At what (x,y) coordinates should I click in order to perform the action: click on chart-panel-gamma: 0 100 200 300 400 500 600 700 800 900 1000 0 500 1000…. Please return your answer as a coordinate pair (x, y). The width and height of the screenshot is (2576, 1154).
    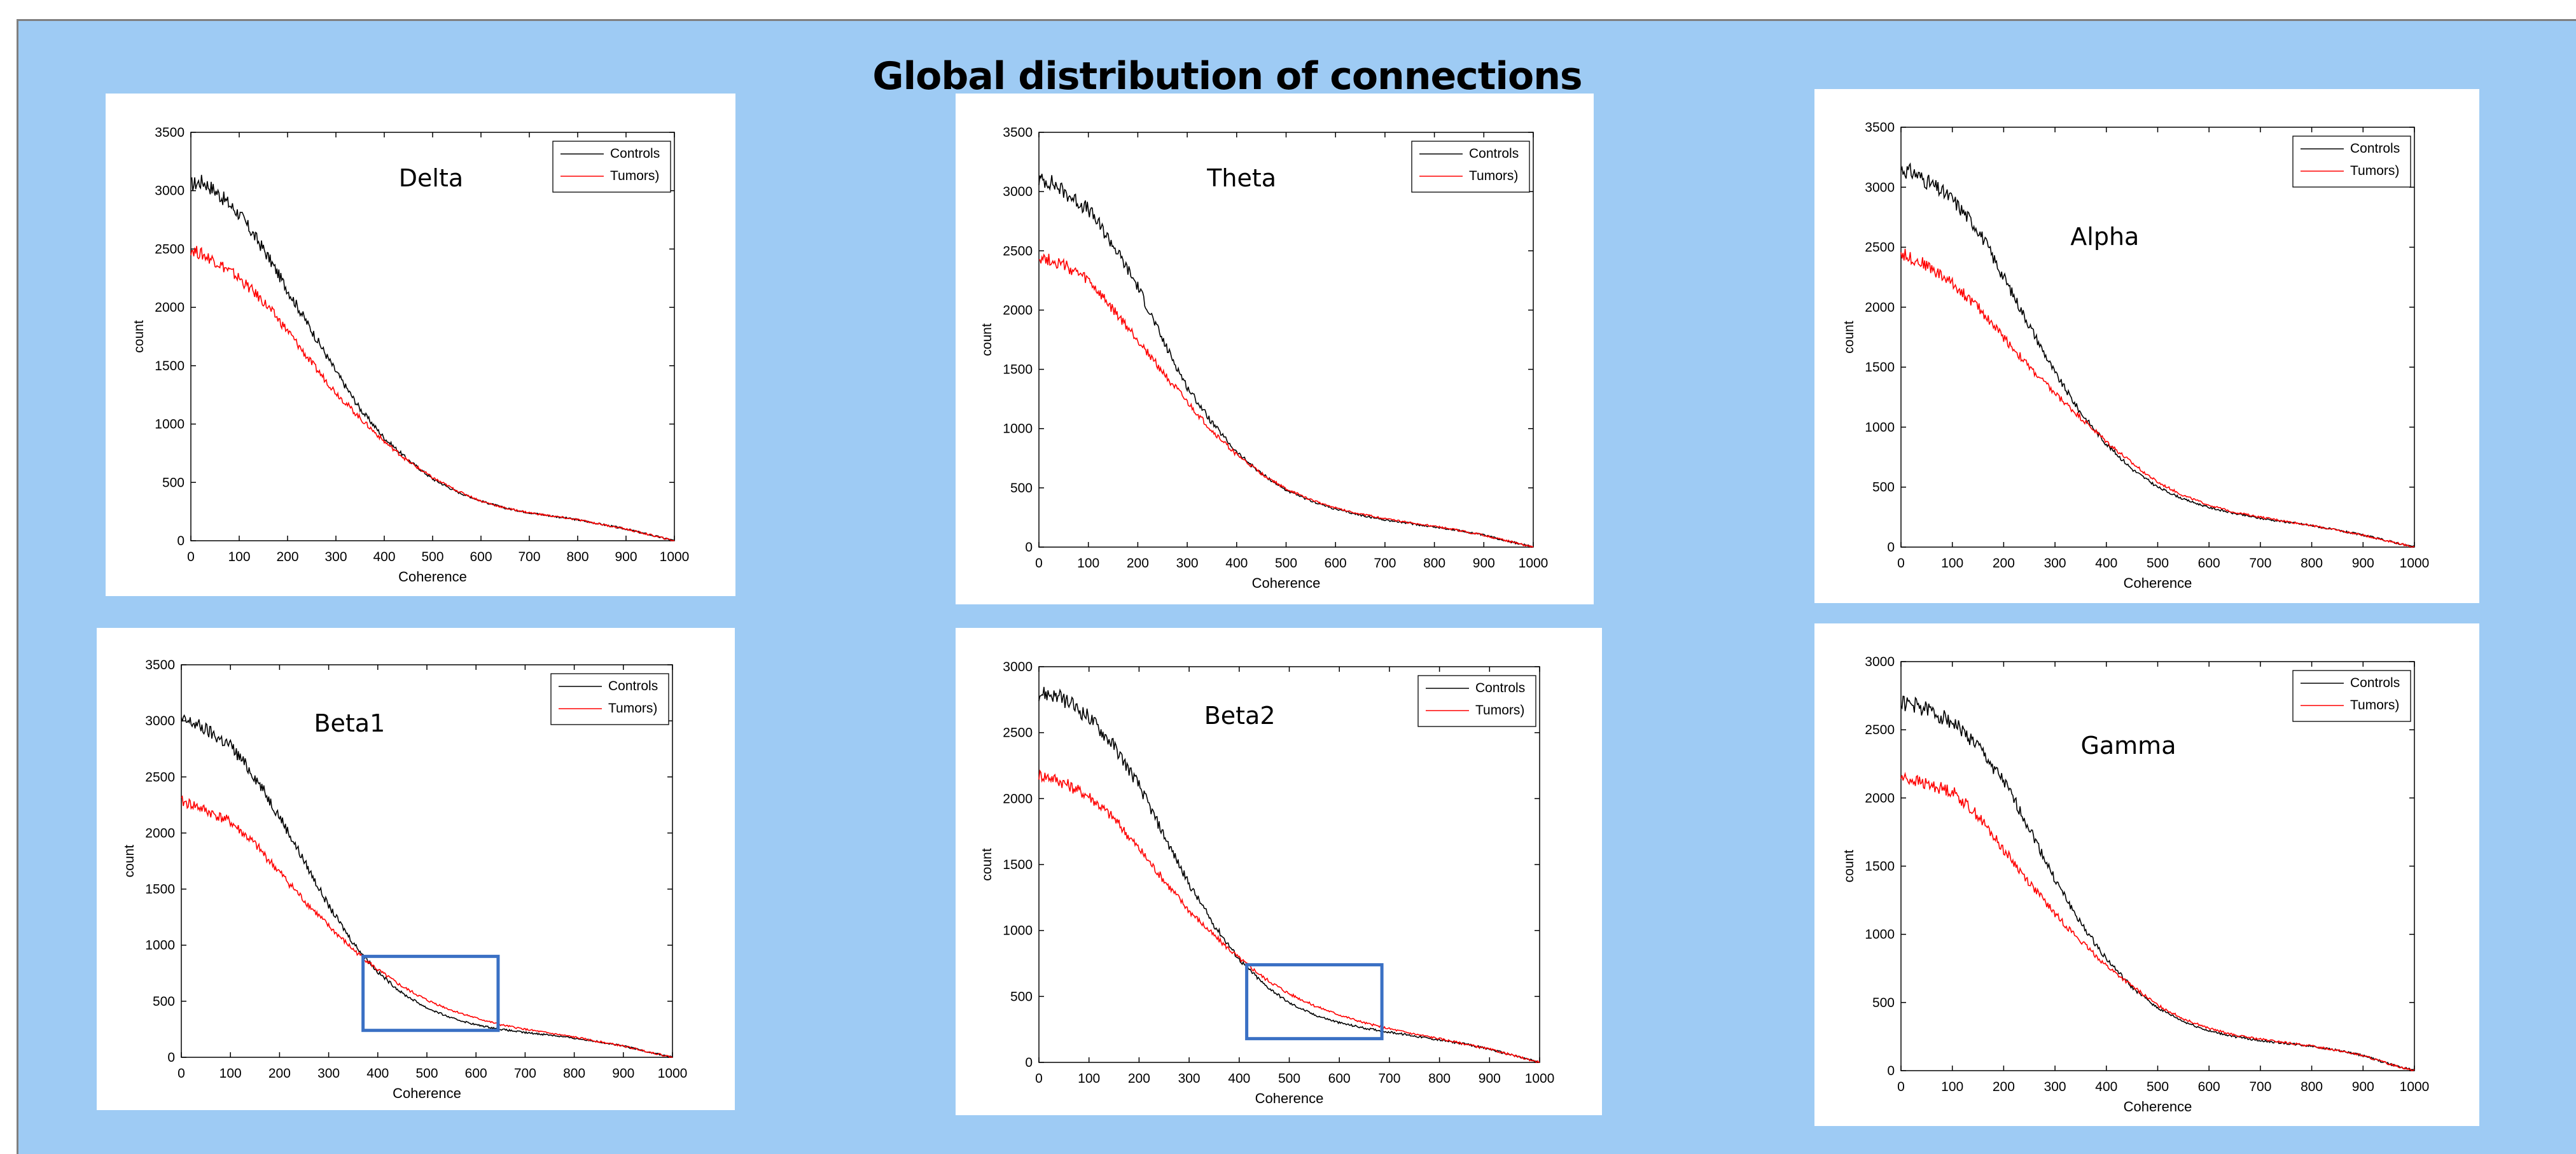
    Looking at the image, I should click on (2146, 874).